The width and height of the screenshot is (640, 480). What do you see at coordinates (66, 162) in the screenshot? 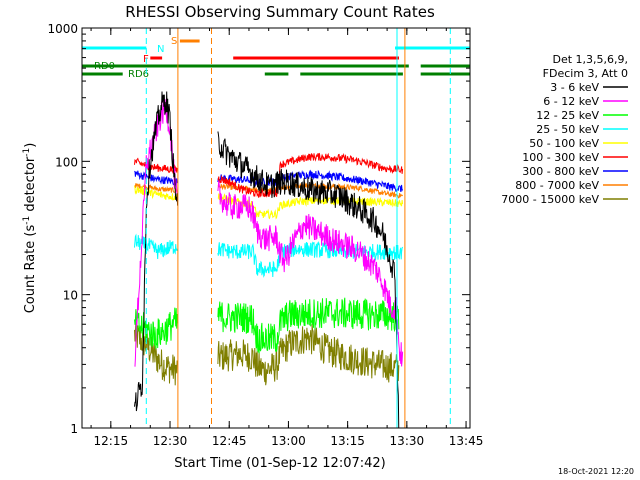
I see `y-tick-label: 100` at bounding box center [66, 162].